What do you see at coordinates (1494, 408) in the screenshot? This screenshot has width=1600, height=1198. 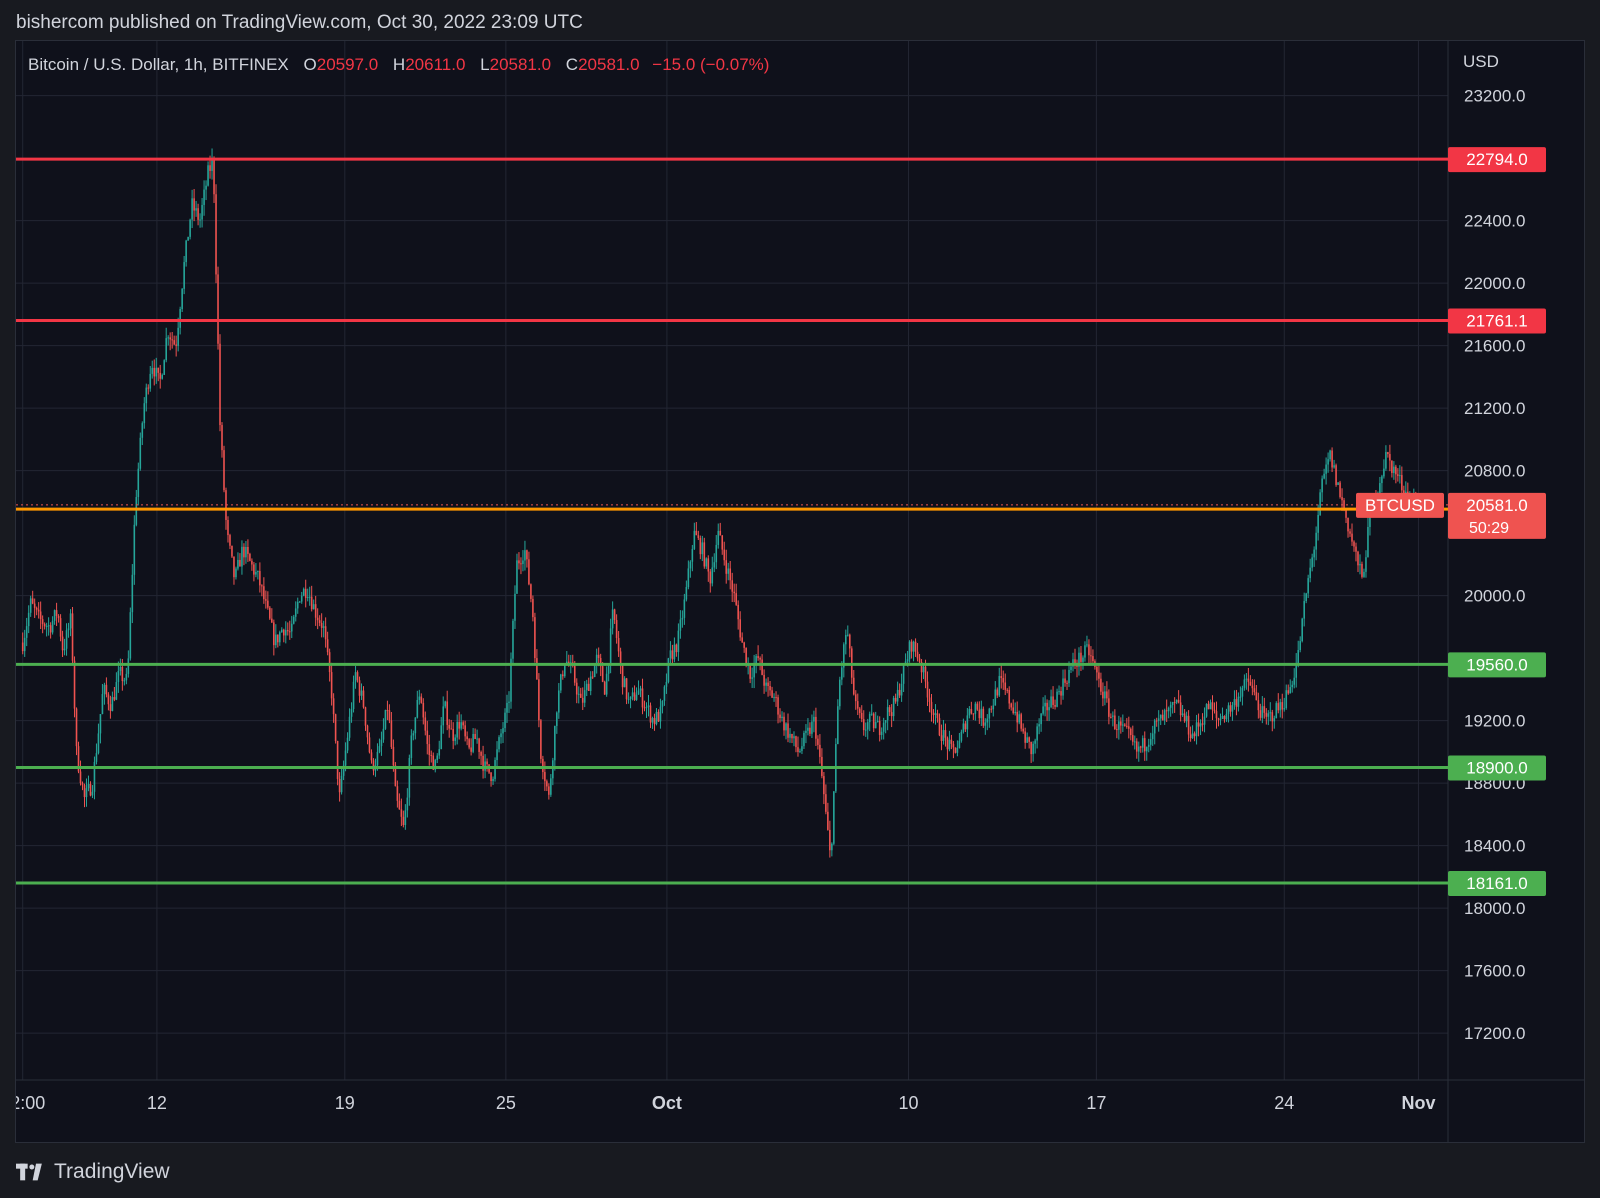 I see `y-tick-label: 21200.0` at bounding box center [1494, 408].